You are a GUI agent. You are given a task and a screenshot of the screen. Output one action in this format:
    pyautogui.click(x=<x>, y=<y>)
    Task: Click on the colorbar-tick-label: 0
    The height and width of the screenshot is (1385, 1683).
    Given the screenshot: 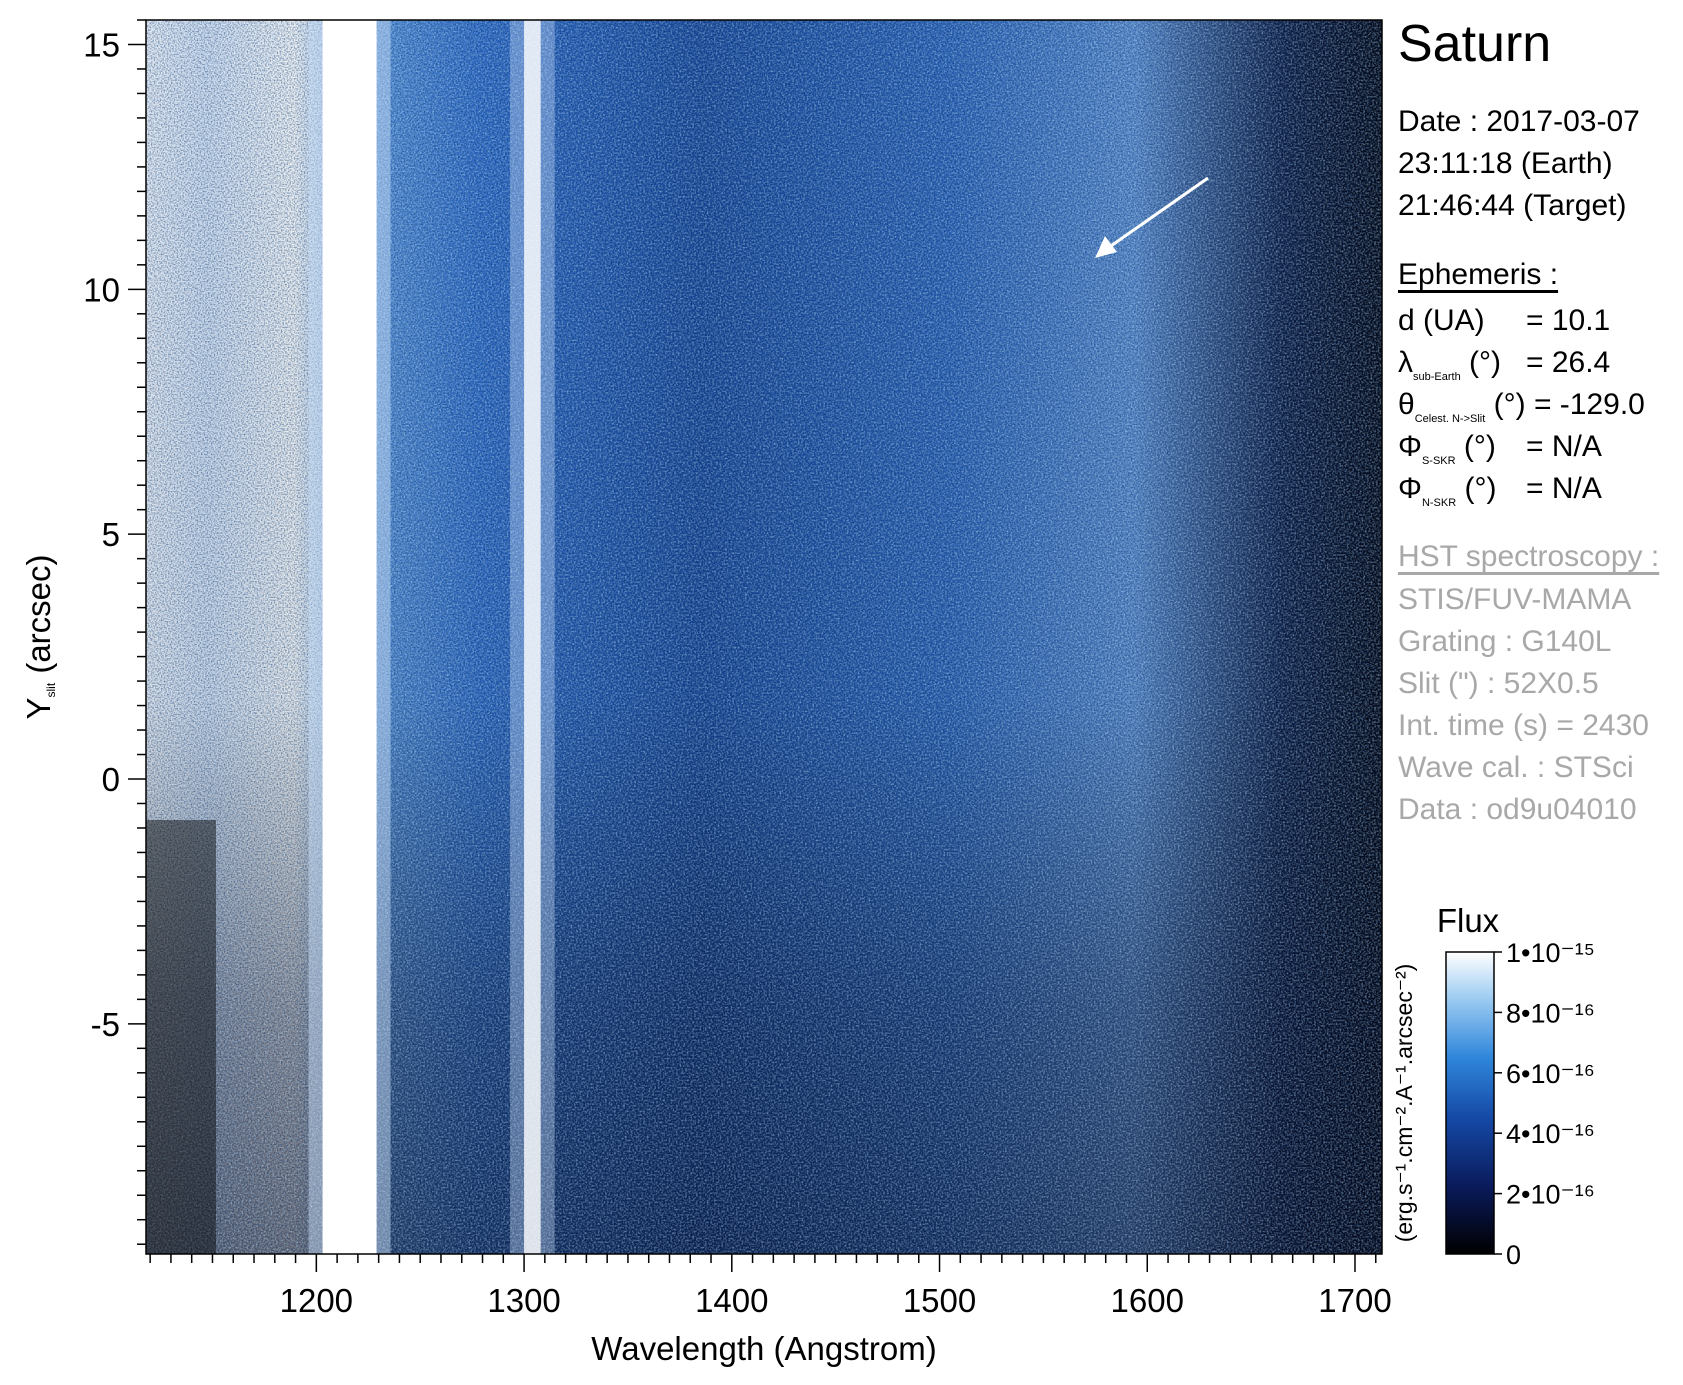 What is the action you would take?
    pyautogui.click(x=1513, y=1255)
    